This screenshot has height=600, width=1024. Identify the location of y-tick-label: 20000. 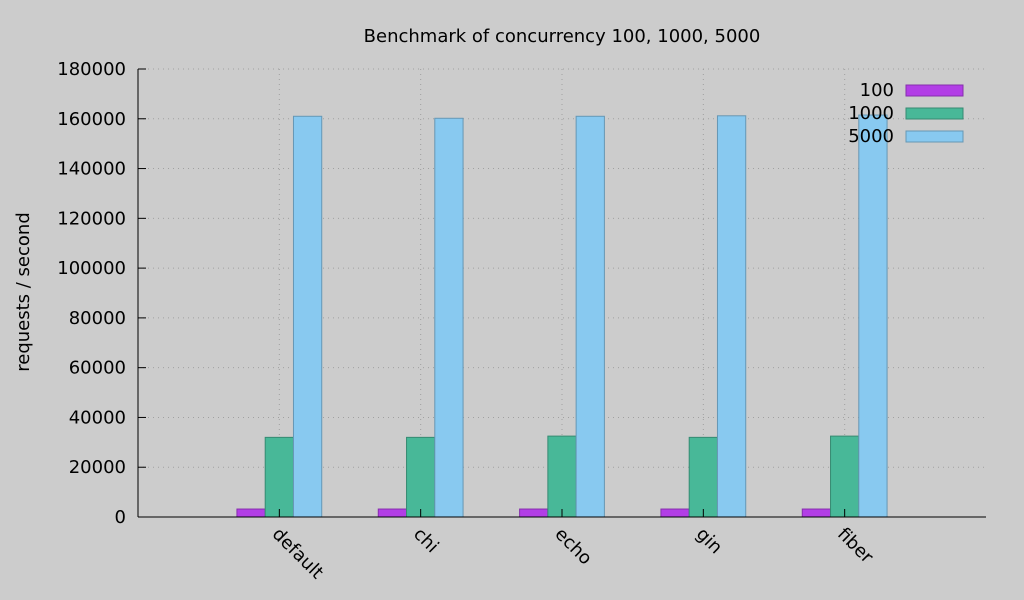
(97, 467).